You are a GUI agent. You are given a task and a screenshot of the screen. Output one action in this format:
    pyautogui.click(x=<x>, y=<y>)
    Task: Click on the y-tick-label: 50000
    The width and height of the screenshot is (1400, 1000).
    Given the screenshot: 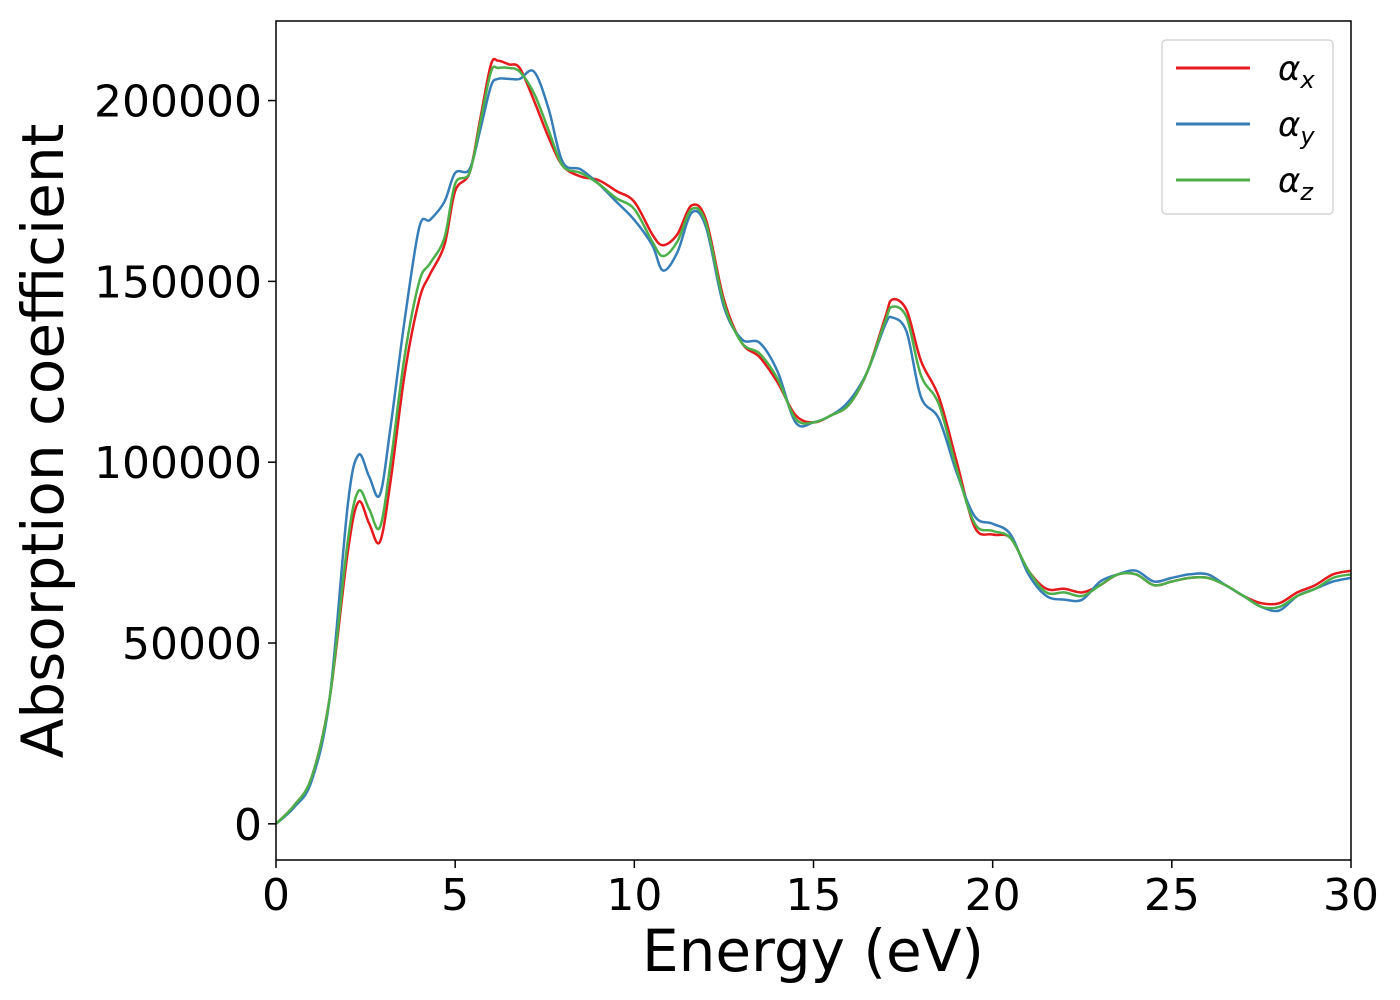 What is the action you would take?
    pyautogui.click(x=192, y=644)
    